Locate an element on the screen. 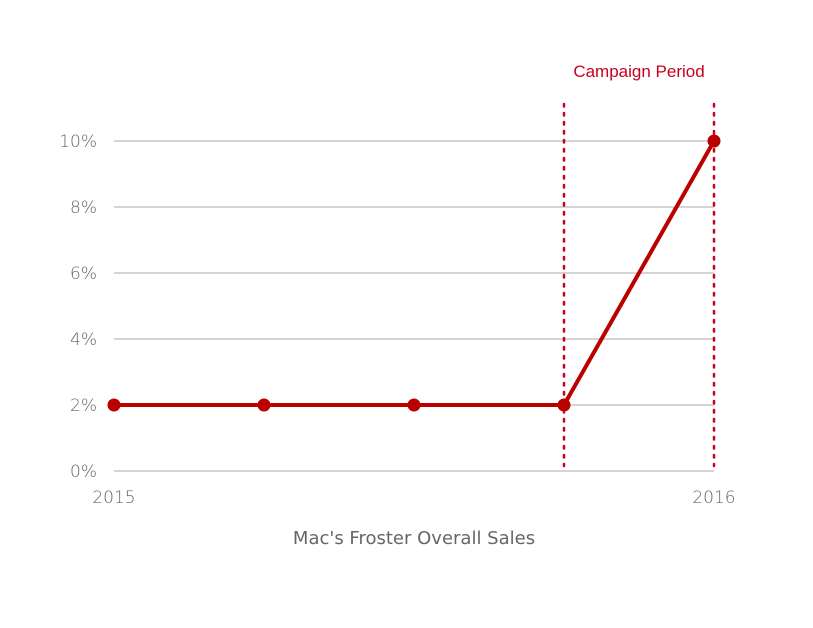 The width and height of the screenshot is (813, 628). y-tick-label: 2% is located at coordinates (83, 406).